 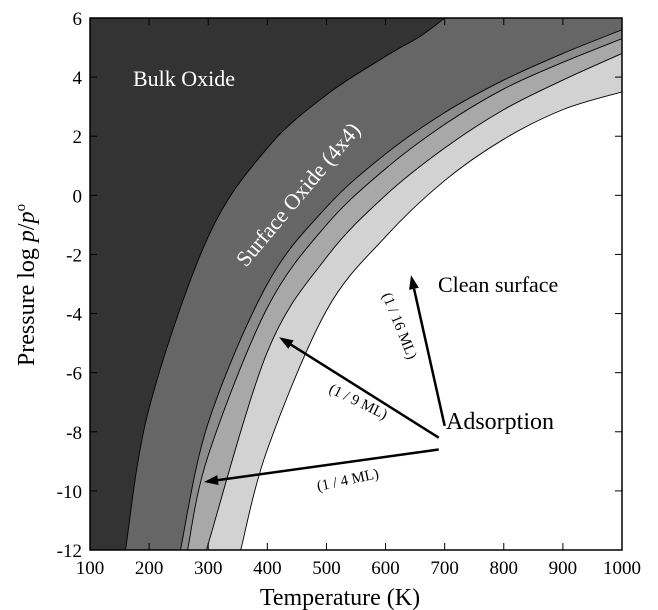 What do you see at coordinates (78, 196) in the screenshot?
I see `y-tick-label: 0` at bounding box center [78, 196].